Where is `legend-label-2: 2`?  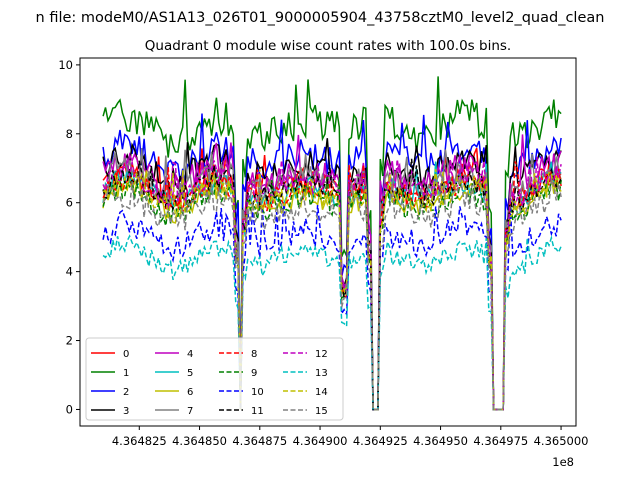 legend-label-2: 2 is located at coordinates (126, 392).